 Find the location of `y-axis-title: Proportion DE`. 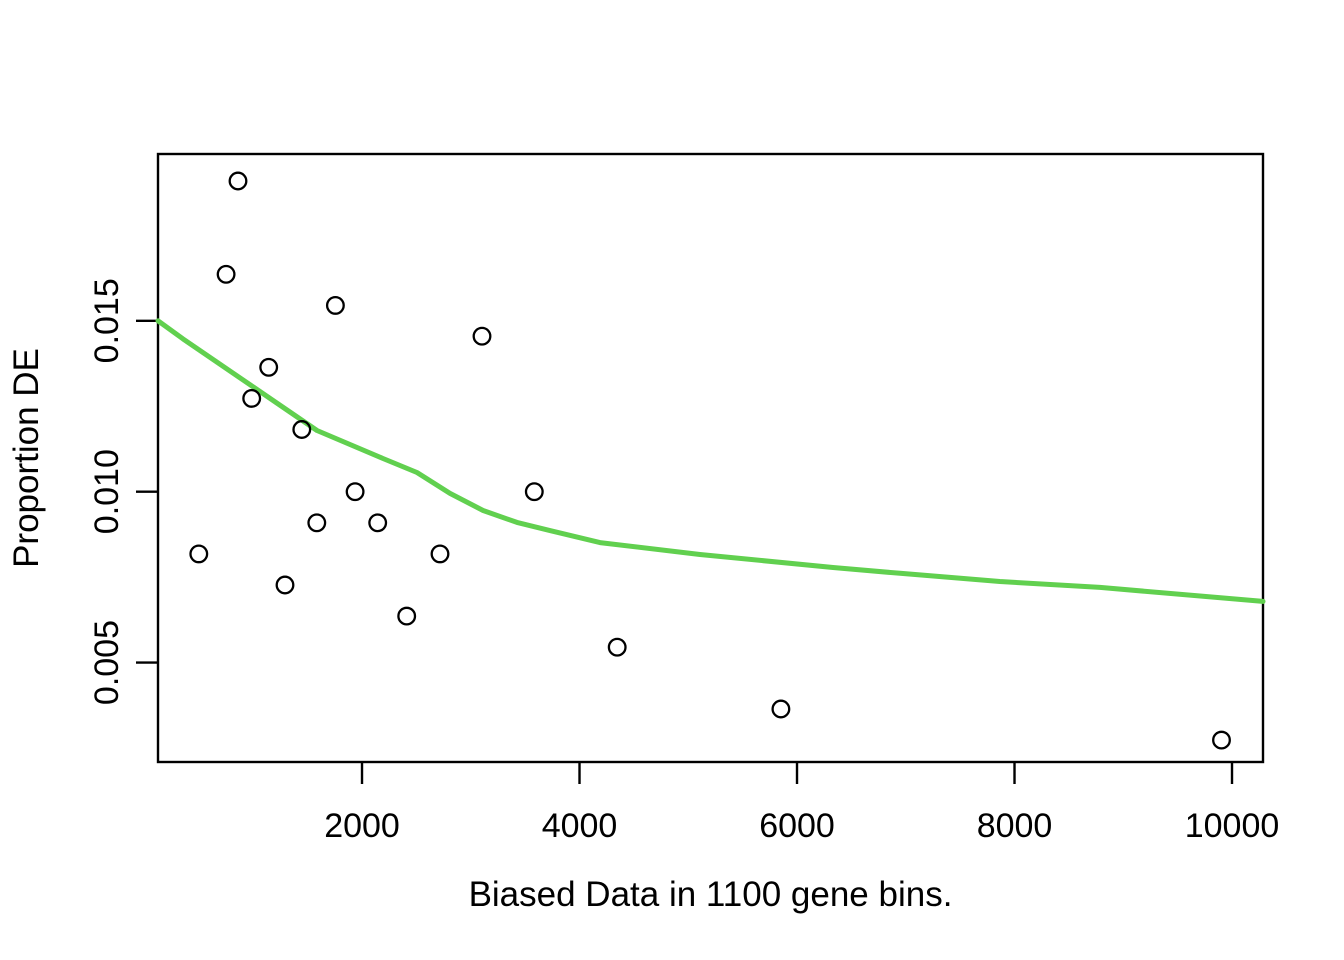

y-axis-title: Proportion DE is located at coordinates (26, 458).